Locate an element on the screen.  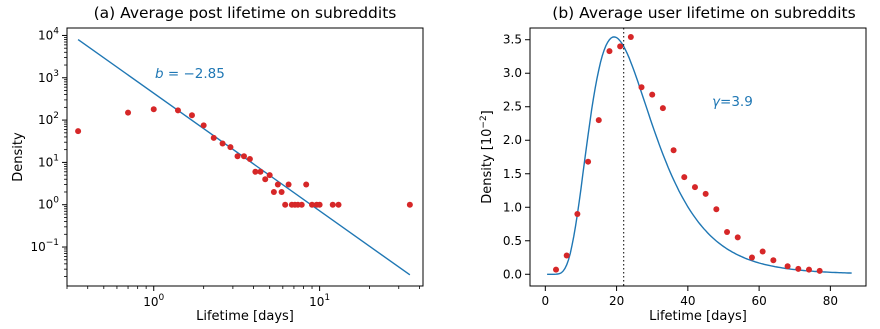
panel-a-ytick-label: 10² is located at coordinates (48, 119).